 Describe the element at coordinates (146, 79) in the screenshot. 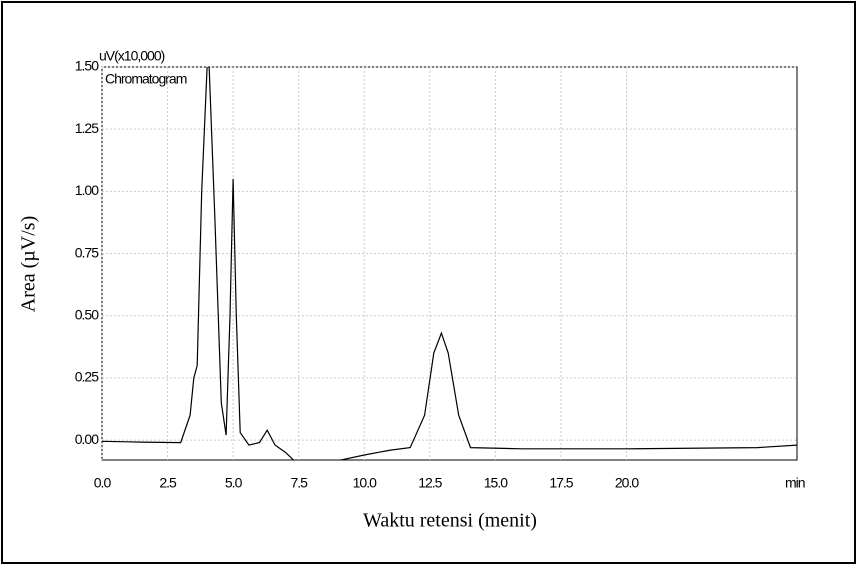

I see `legend-label: Chromatogram` at that location.